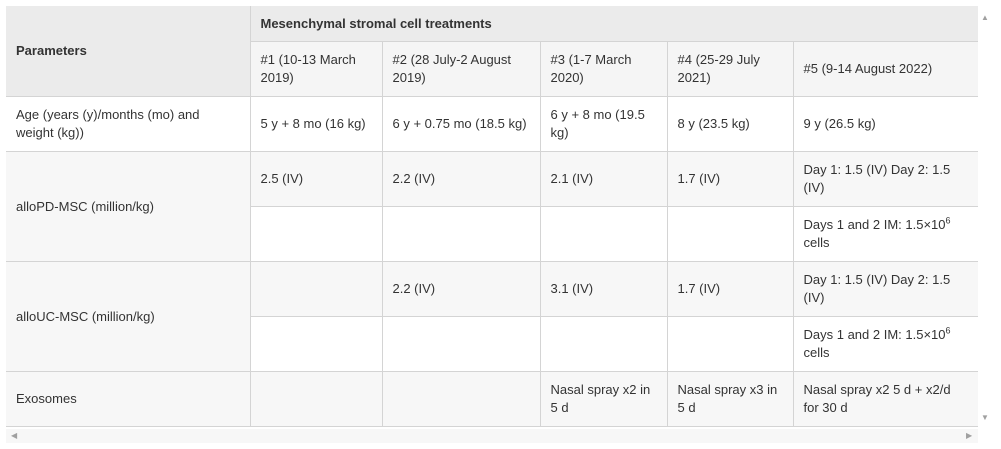 Image resolution: width=1001 pixels, height=449 pixels. What do you see at coordinates (603, 399) in the screenshot?
I see `table-cell: Nasal spray x2 in 5 d` at bounding box center [603, 399].